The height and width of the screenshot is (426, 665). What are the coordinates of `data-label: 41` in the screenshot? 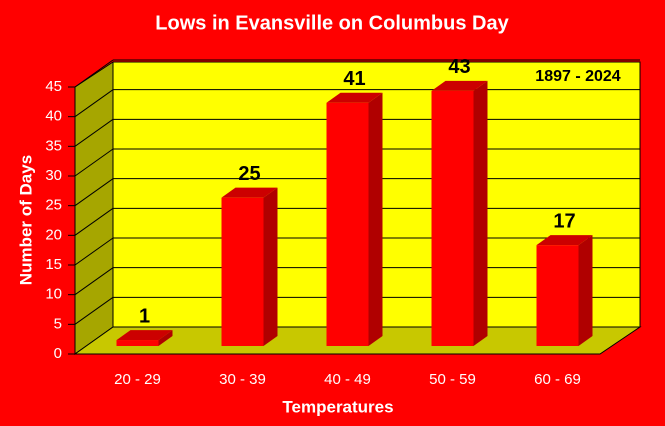 It's located at (354, 79).